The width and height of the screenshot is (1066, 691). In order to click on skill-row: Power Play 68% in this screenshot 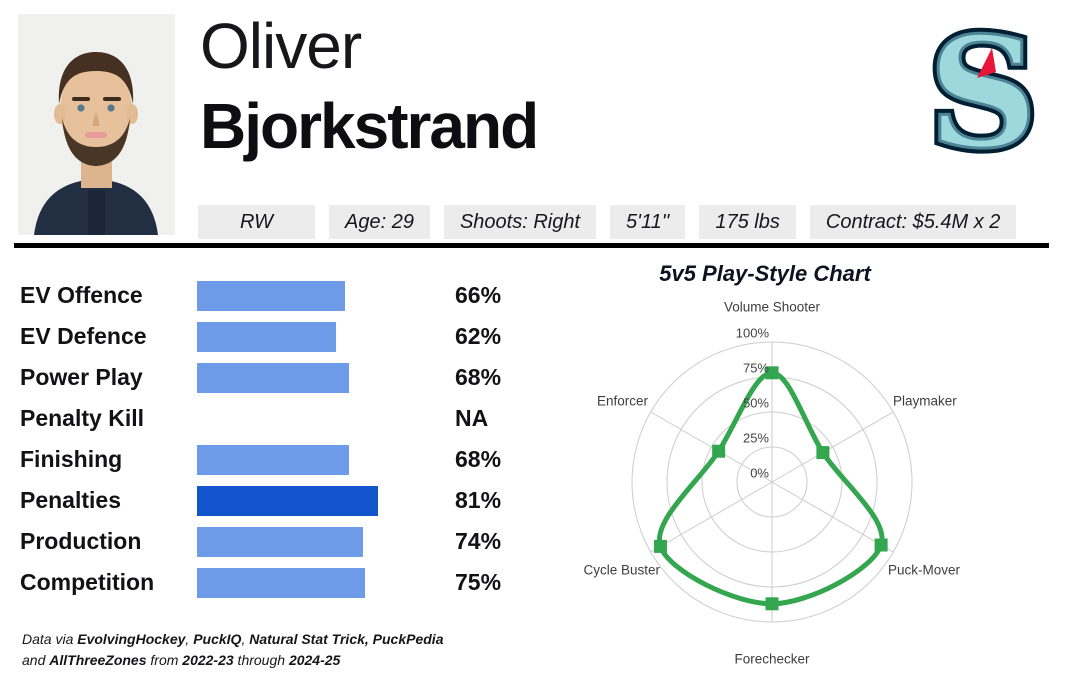, I will do `click(260, 377)`.